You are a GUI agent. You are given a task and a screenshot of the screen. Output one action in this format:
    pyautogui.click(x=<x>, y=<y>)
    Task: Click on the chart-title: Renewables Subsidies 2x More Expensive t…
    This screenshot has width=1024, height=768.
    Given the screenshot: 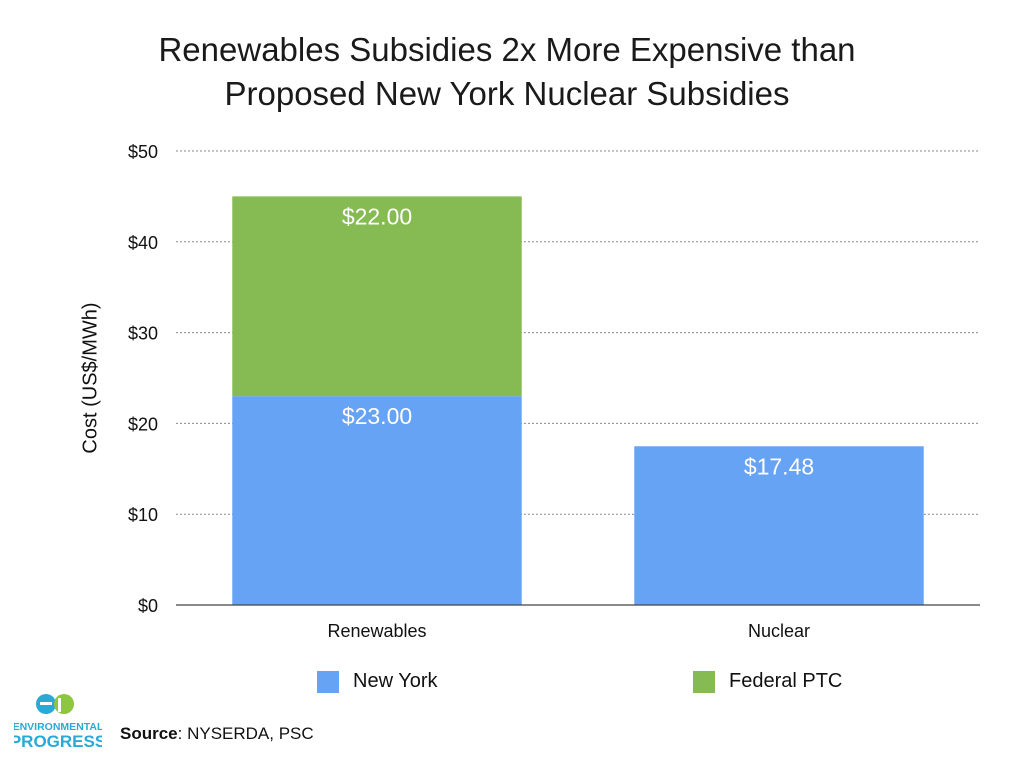 What is the action you would take?
    pyautogui.click(x=507, y=72)
    